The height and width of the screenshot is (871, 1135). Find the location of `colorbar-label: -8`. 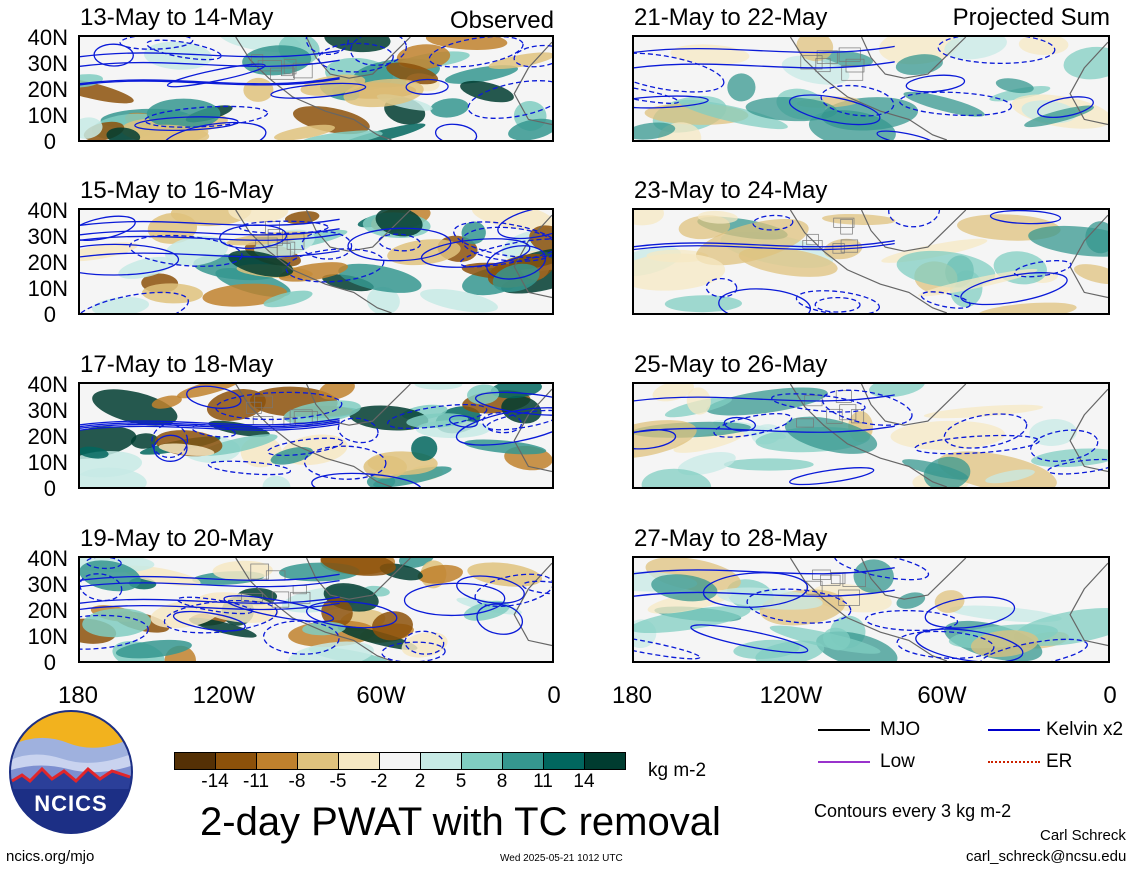

colorbar-label: -8 is located at coordinates (297, 781).